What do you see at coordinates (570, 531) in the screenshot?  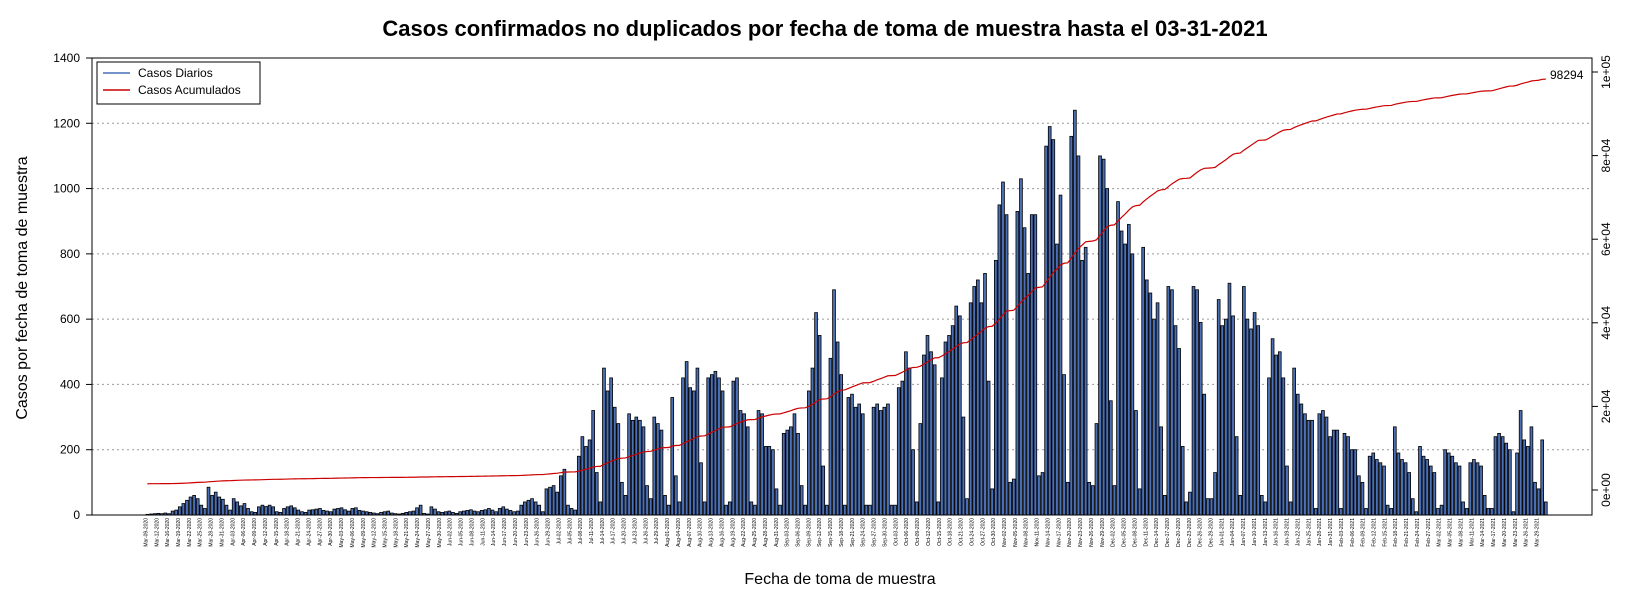 I see `x-tick-label: Jul-05-2020` at bounding box center [570, 531].